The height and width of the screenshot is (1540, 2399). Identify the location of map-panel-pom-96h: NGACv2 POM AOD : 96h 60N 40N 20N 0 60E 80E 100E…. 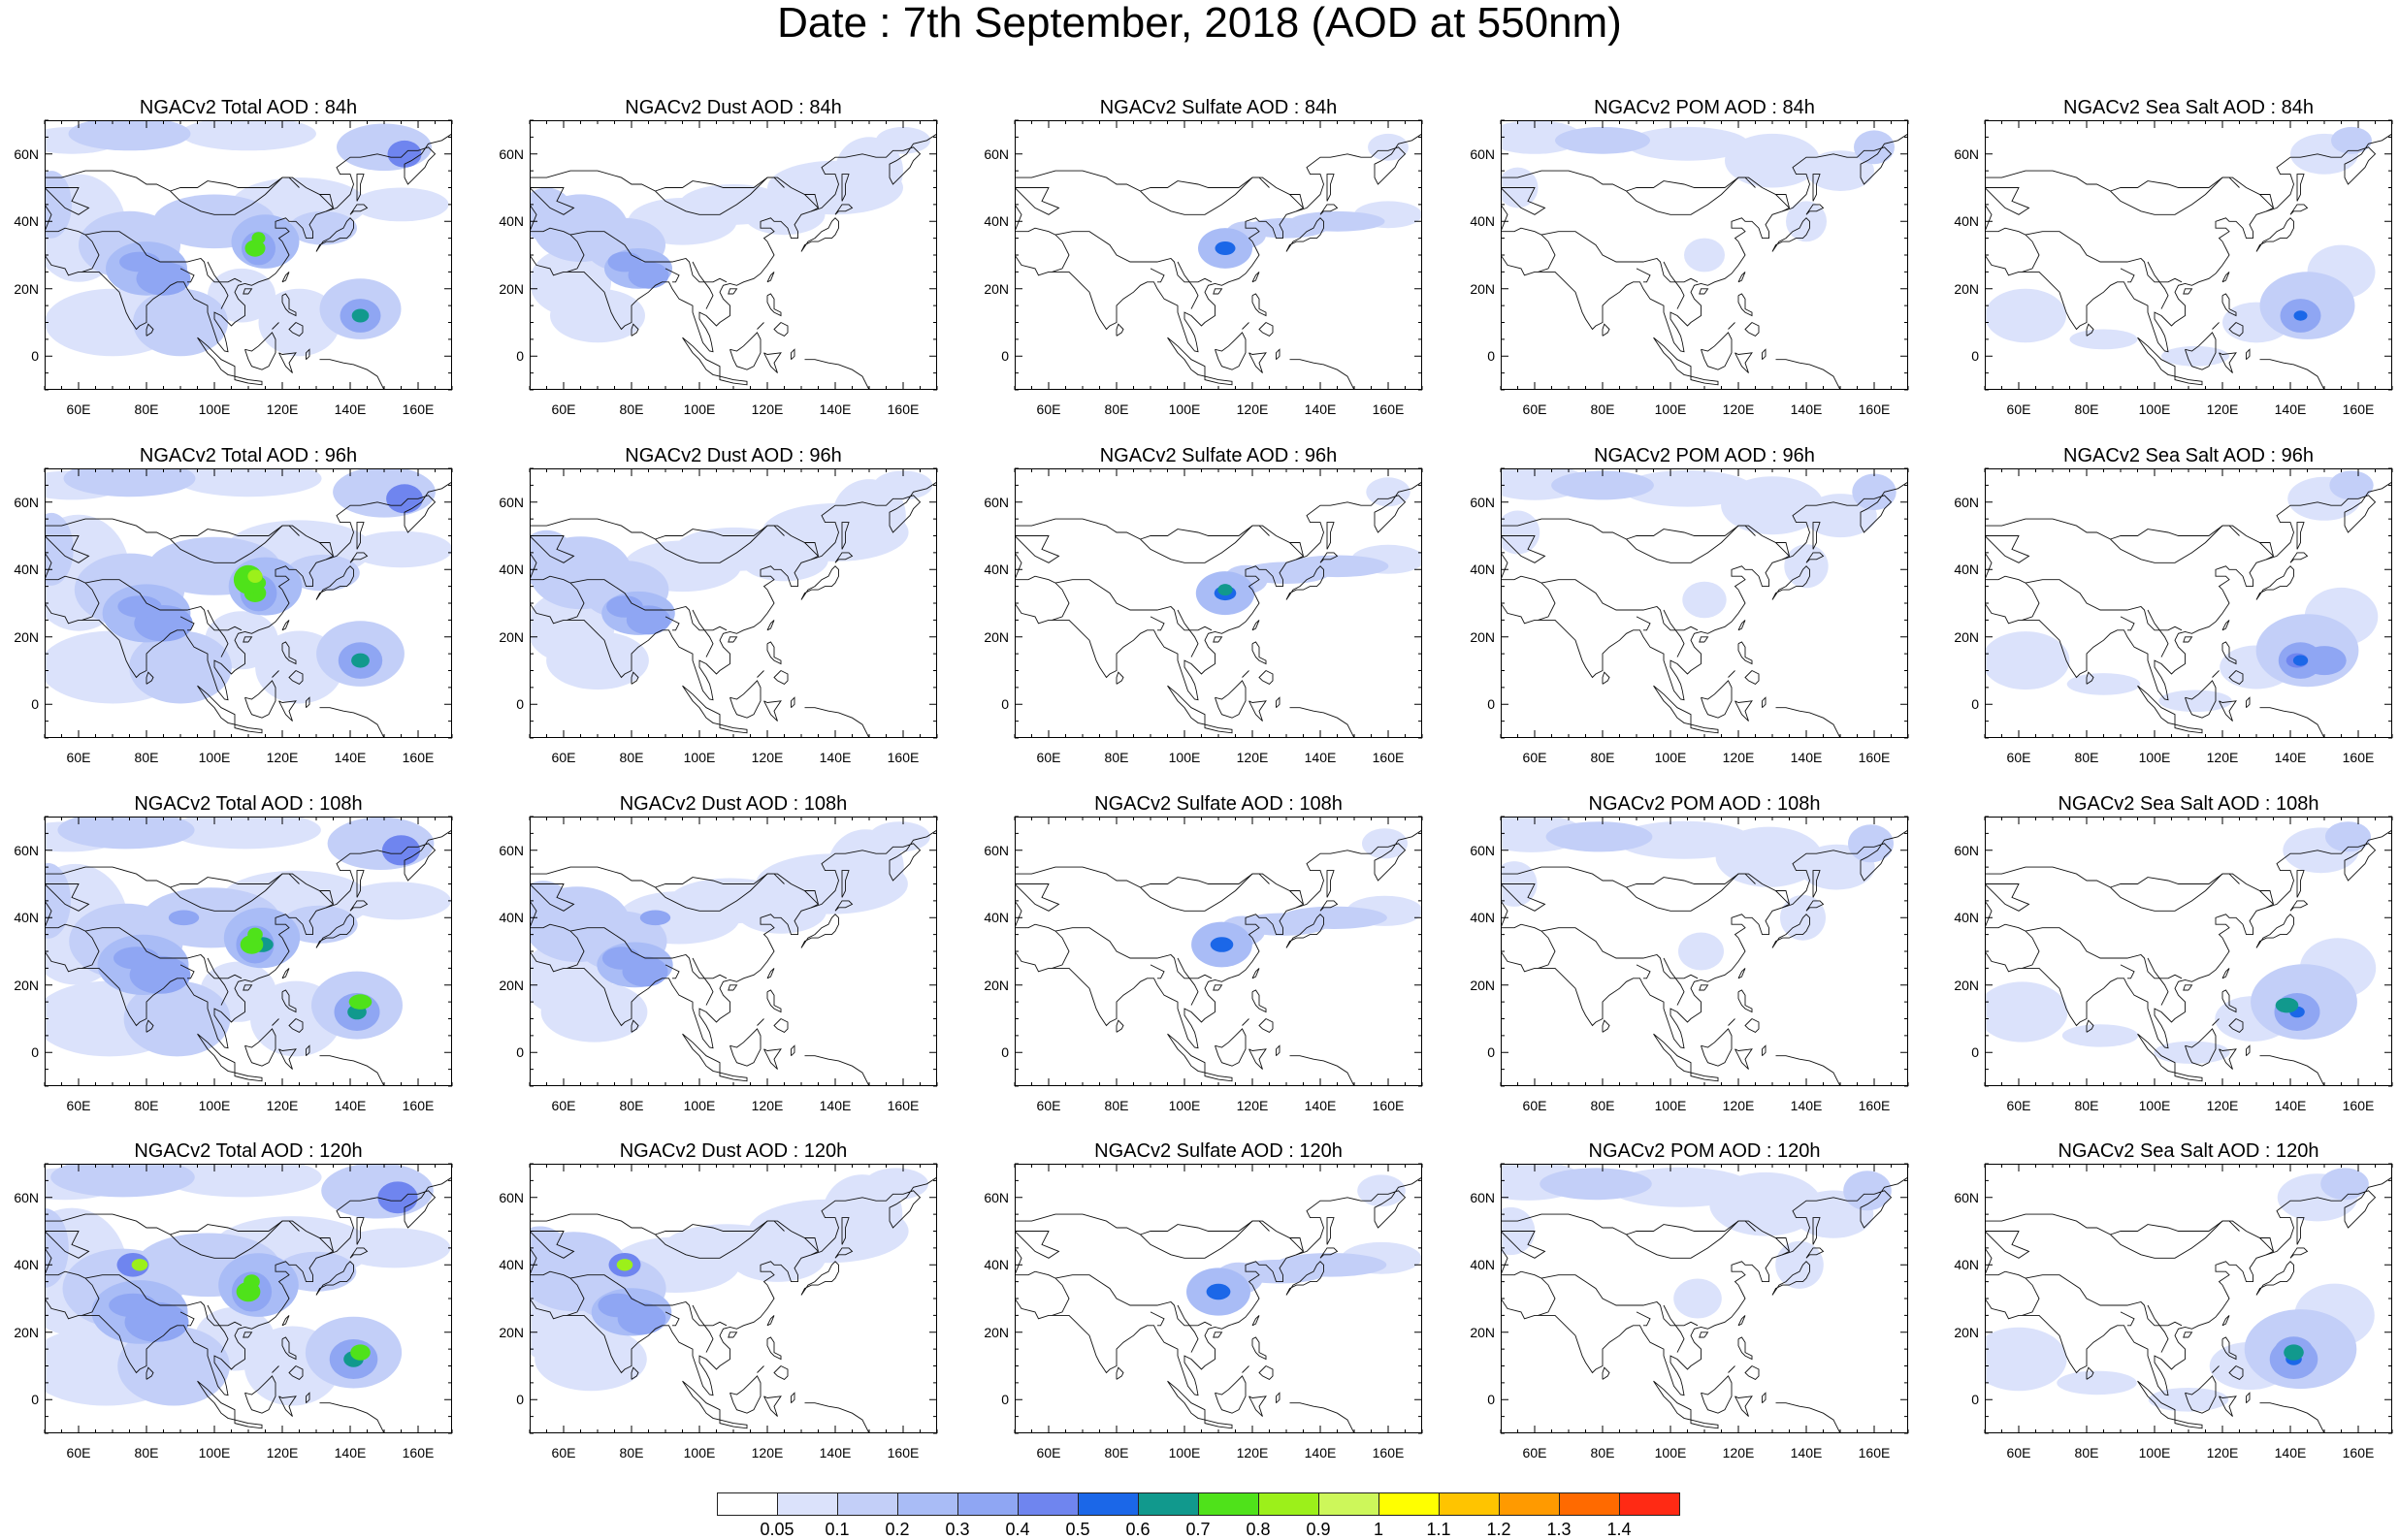
(1689, 605).